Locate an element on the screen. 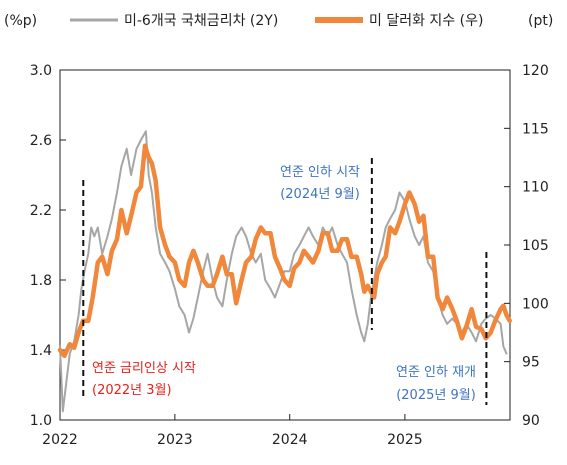 The image size is (567, 465). annotation-title: 연준 인하 시작 is located at coordinates (320, 172).